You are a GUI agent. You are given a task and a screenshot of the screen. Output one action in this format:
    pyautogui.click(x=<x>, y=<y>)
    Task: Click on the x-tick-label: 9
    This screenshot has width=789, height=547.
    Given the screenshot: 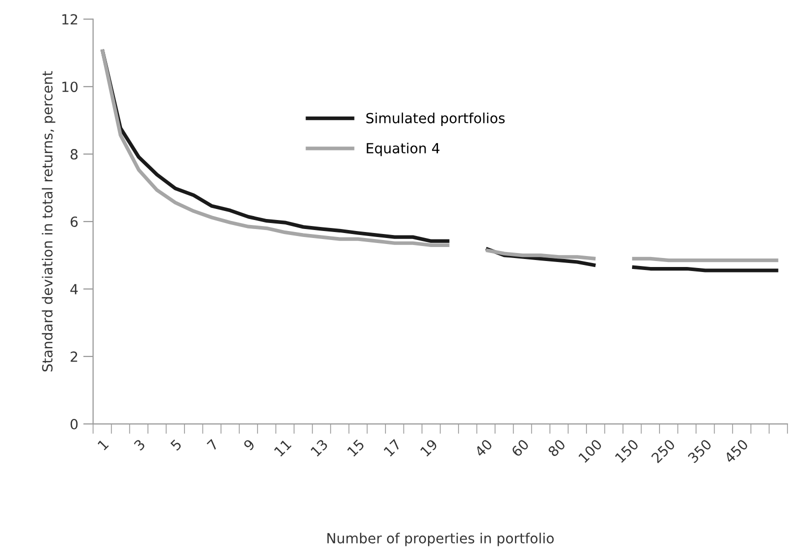 What is the action you would take?
    pyautogui.click(x=249, y=445)
    